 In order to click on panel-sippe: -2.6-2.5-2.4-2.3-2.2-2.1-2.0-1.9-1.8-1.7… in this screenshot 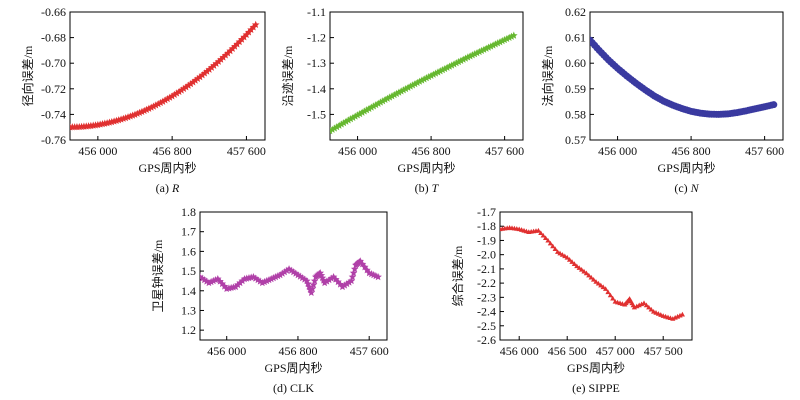, I will do `click(571, 300)`.